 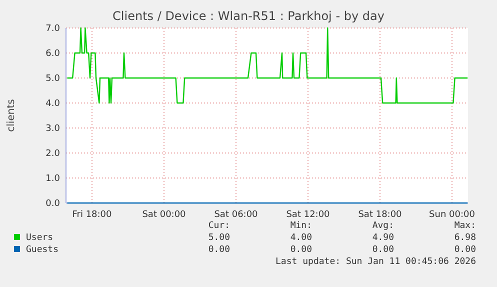 What do you see at coordinates (53, 154) in the screenshot?
I see `y-tick-label: 2.0` at bounding box center [53, 154].